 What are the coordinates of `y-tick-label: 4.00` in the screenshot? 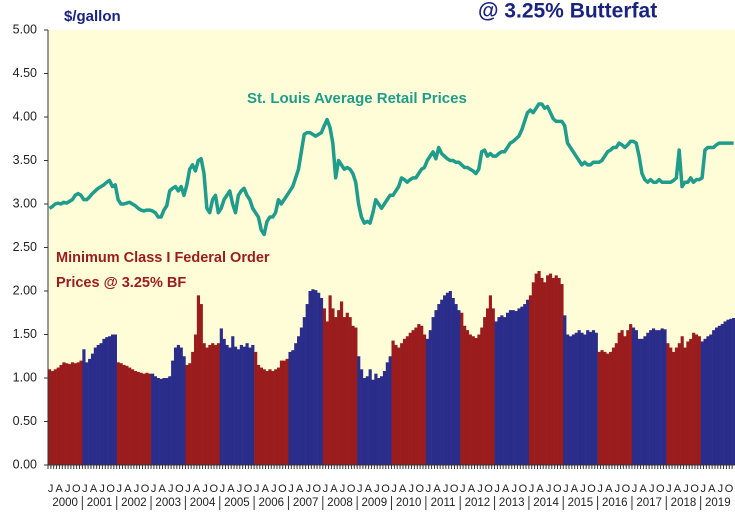 It's located at (25, 116).